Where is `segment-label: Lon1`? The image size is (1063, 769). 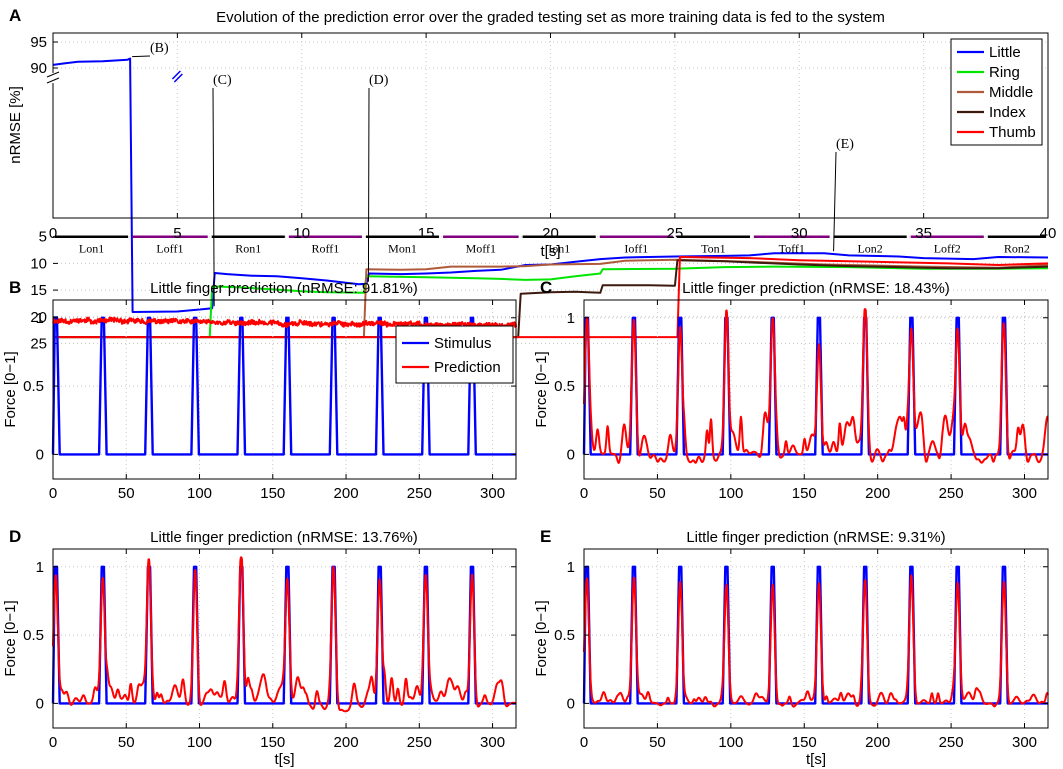
segment-label: Lon1 is located at coordinates (91, 249).